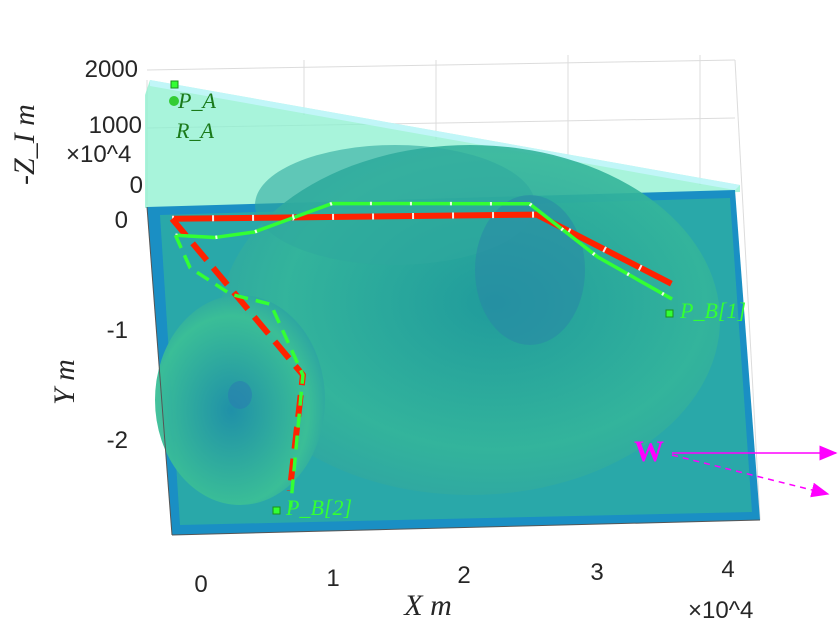 The image size is (840, 630). Describe the element at coordinates (174, 101) in the screenshot. I see `start-marker-circle` at that location.